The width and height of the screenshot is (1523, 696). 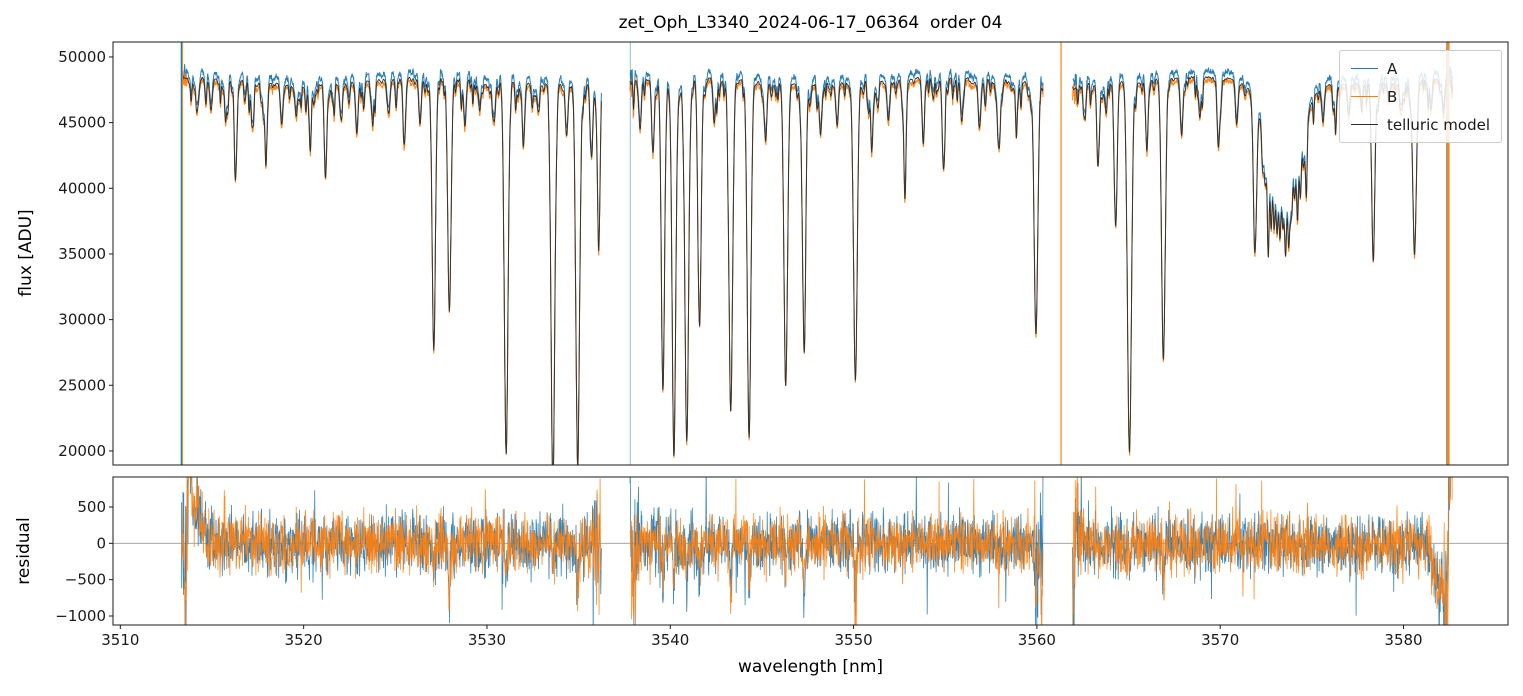 I want to click on residual-y-tick-label: 0, so click(x=101, y=543).